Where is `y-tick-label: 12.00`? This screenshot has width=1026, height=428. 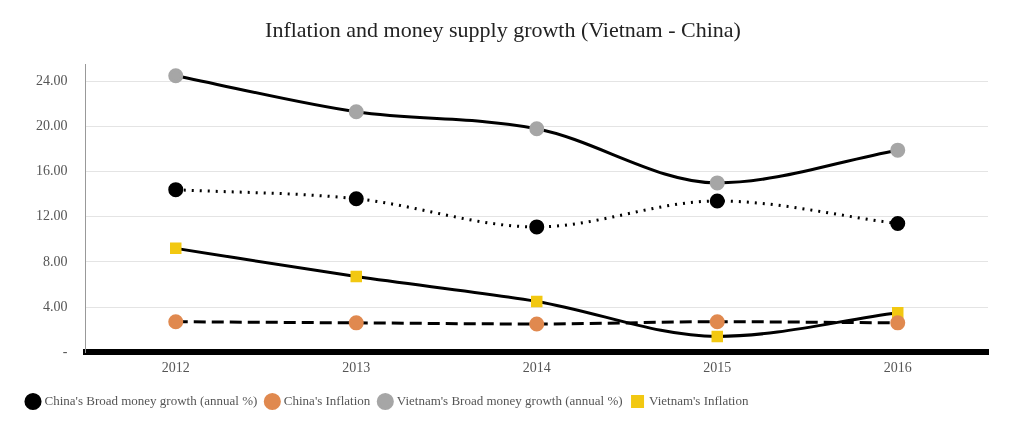 y-tick-label: 12.00 is located at coordinates (52, 216).